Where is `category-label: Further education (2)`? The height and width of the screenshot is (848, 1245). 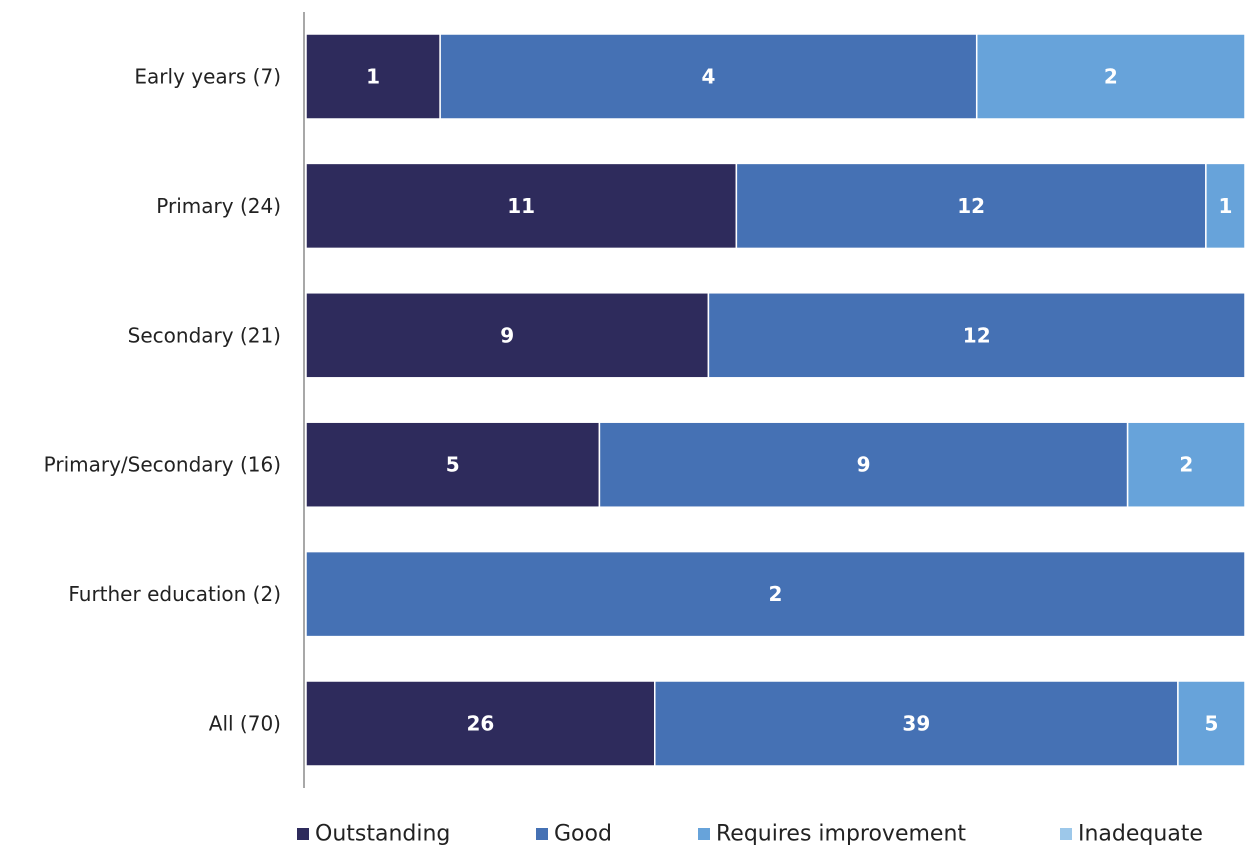 category-label: Further education (2) is located at coordinates (174, 594).